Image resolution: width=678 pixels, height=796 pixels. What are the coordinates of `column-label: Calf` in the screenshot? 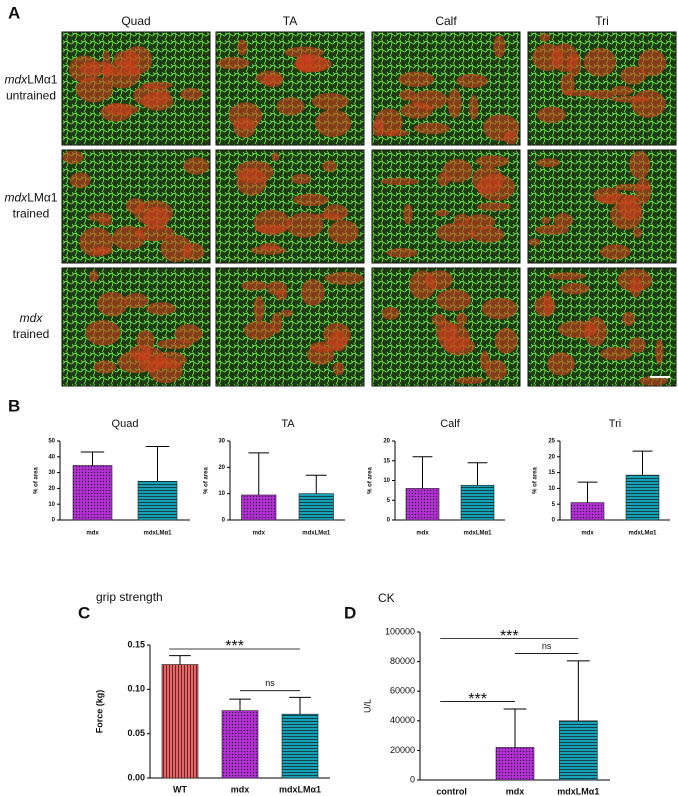 It's located at (446, 21).